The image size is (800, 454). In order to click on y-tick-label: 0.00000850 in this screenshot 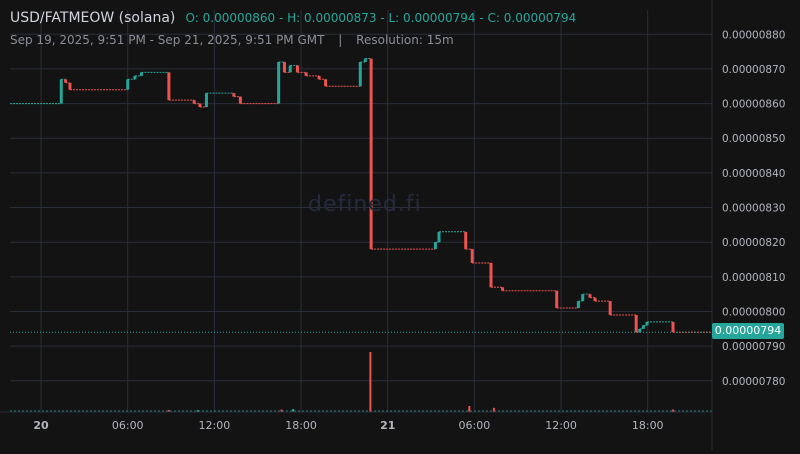, I will do `click(753, 139)`.